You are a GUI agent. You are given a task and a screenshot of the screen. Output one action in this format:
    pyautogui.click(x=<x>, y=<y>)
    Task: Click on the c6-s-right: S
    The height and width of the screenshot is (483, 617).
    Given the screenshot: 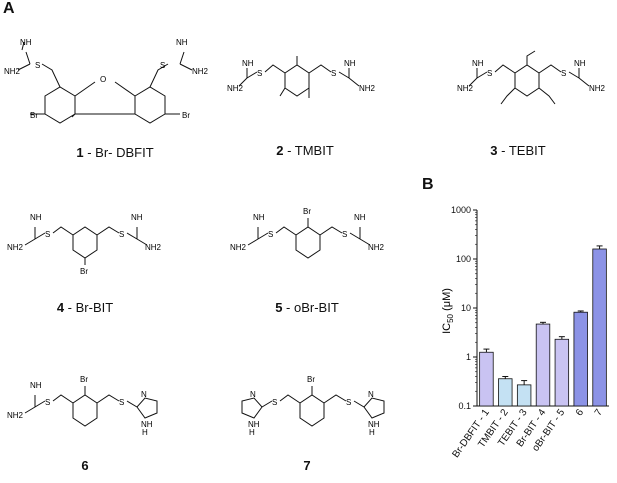 What is the action you would take?
    pyautogui.click(x=121, y=402)
    